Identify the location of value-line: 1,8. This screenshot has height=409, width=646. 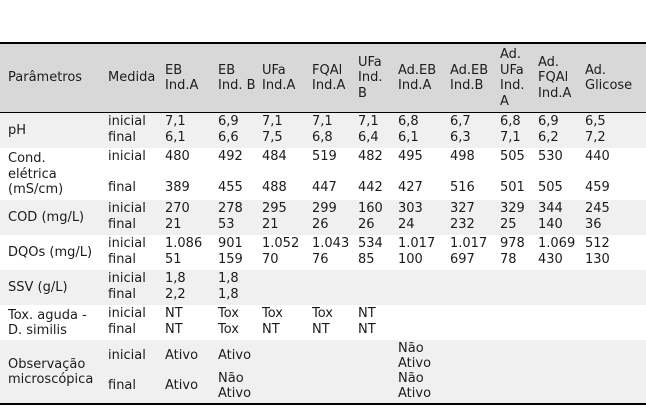
(175, 278).